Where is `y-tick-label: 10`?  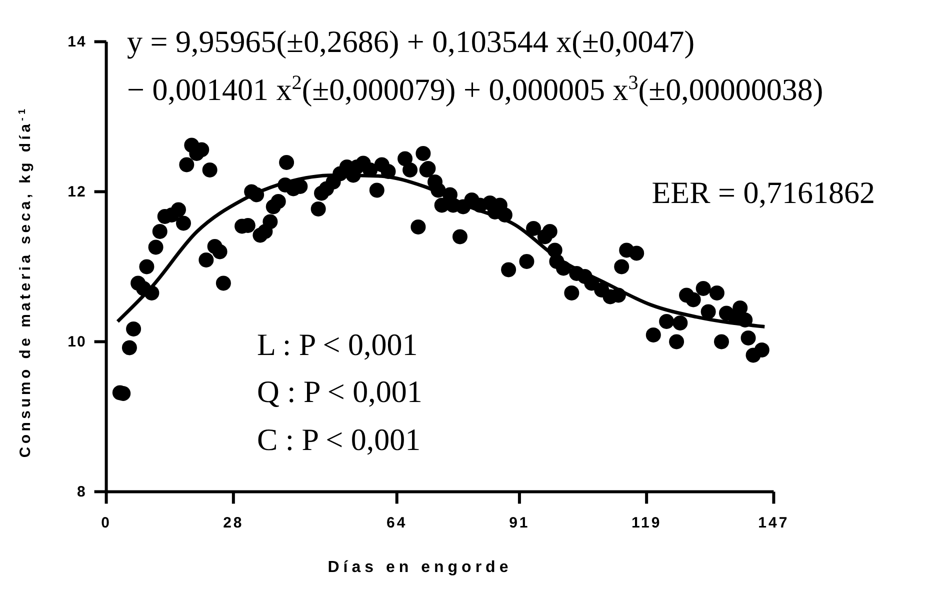
y-tick-label: 10 is located at coordinates (77, 342).